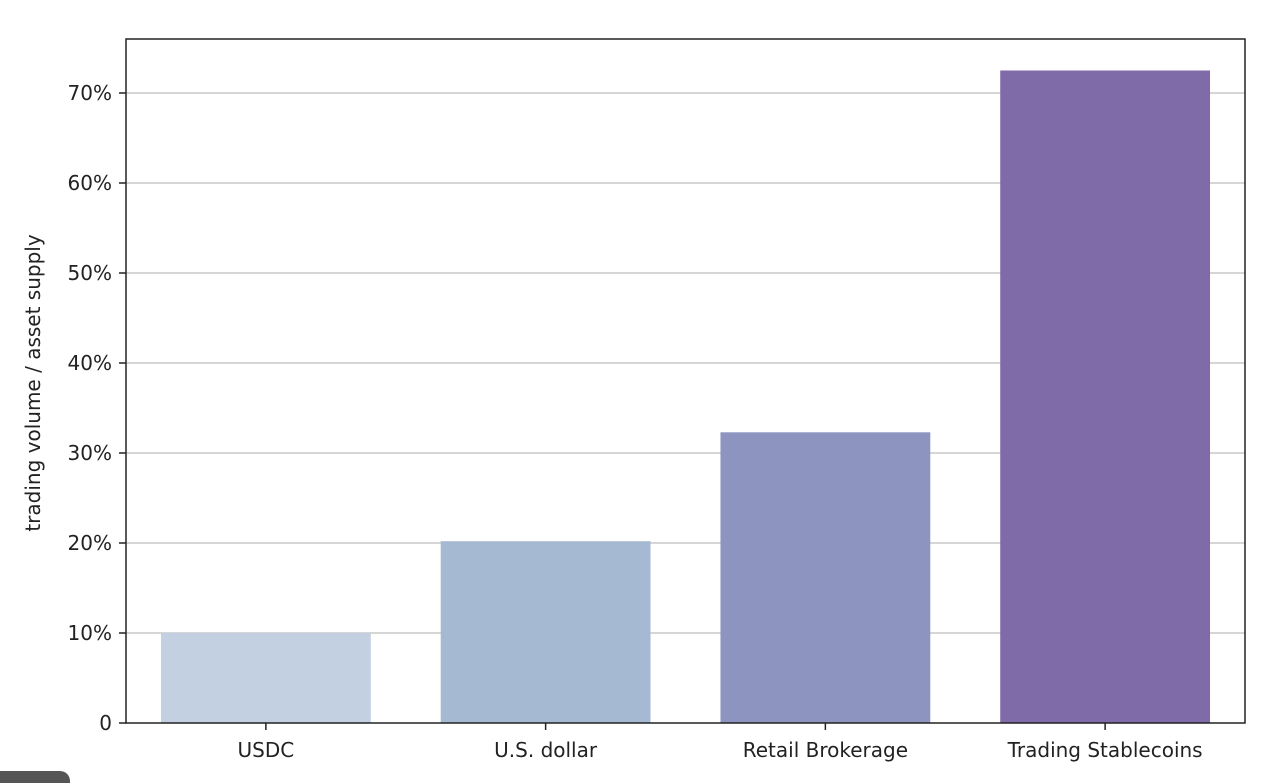 This screenshot has width=1263, height=783. What do you see at coordinates (90, 633) in the screenshot?
I see `y-tick-label: 10%` at bounding box center [90, 633].